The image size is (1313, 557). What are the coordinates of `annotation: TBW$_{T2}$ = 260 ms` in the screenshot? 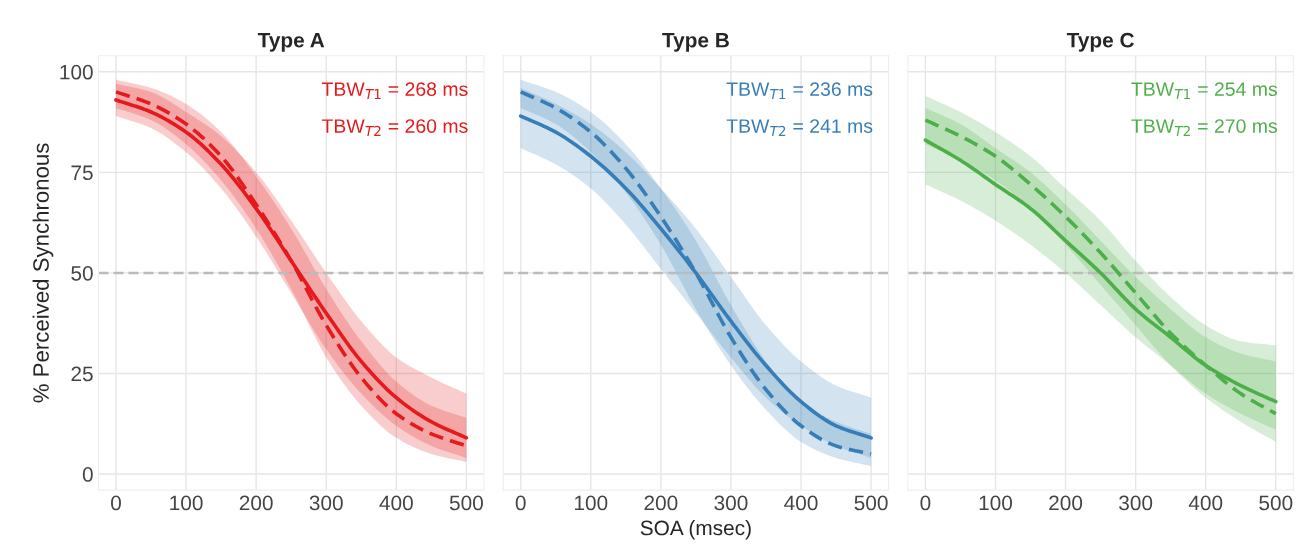 It's located at (394, 127).